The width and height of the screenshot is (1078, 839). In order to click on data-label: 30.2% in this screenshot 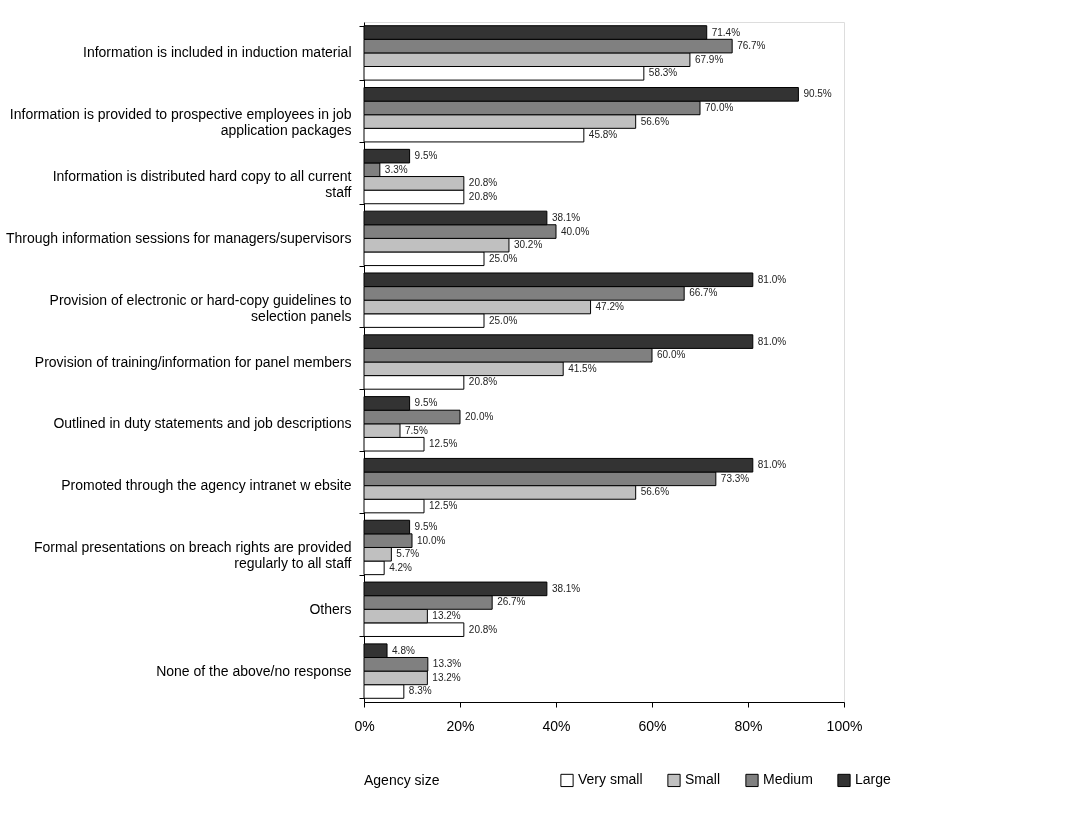, I will do `click(528, 245)`.